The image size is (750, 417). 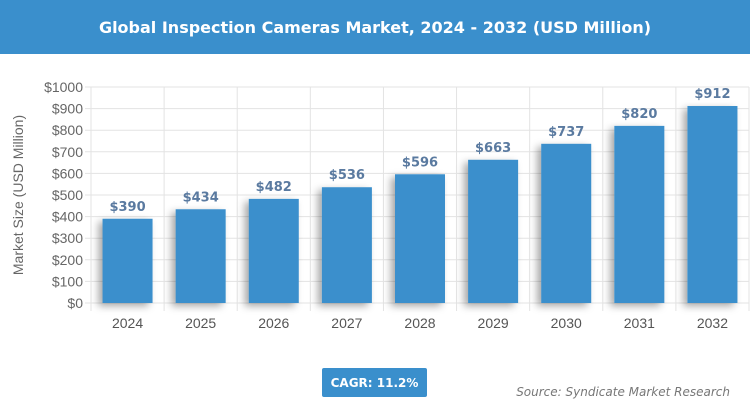 I want to click on x-tick-label: 2028, so click(x=419, y=323).